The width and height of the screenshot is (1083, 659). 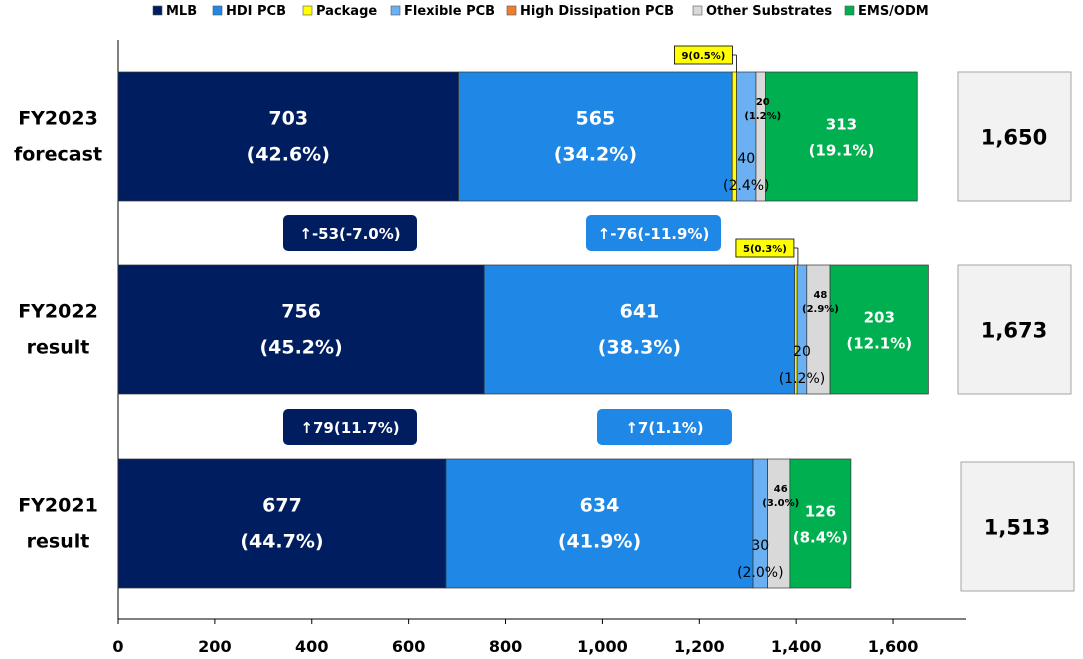 What do you see at coordinates (214, 646) in the screenshot?
I see `x-tick-label: 200` at bounding box center [214, 646].